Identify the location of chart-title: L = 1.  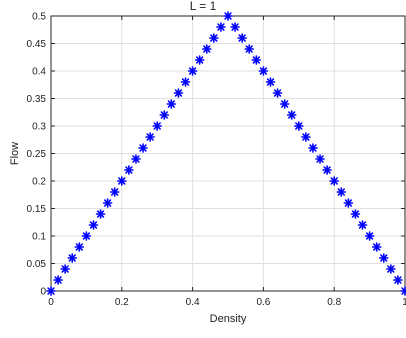
(203, 6).